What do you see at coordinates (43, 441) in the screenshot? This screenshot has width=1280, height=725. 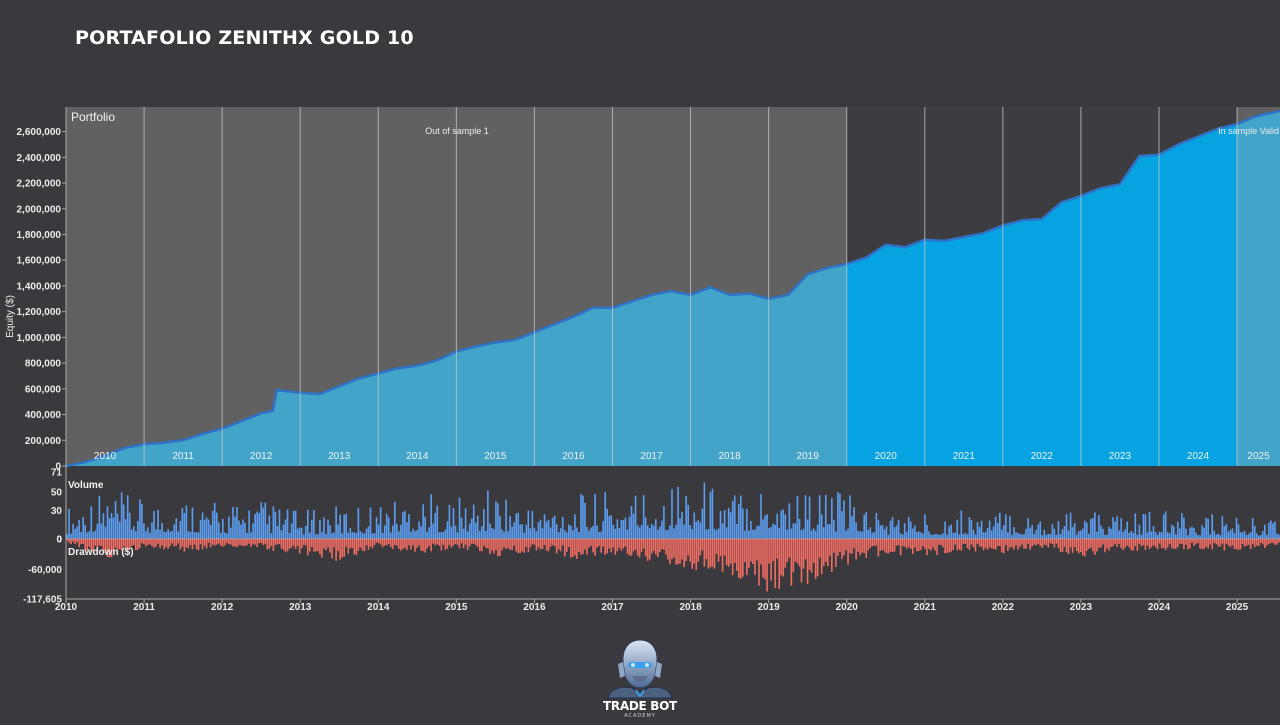 I see `y-tick-label: 200,000` at bounding box center [43, 441].